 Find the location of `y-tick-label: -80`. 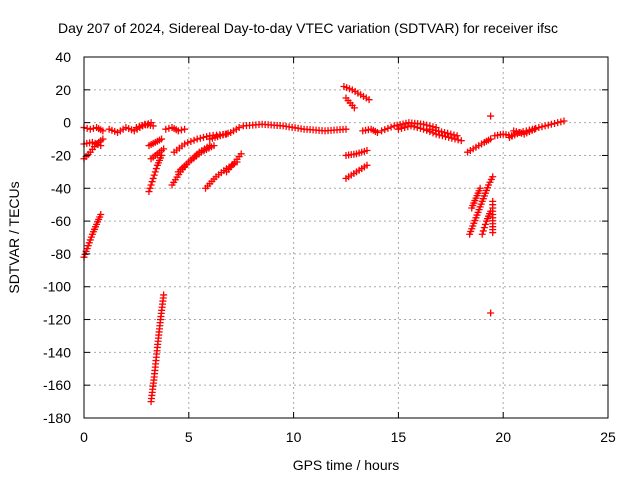

y-tick-label: -80 is located at coordinates (61, 254).